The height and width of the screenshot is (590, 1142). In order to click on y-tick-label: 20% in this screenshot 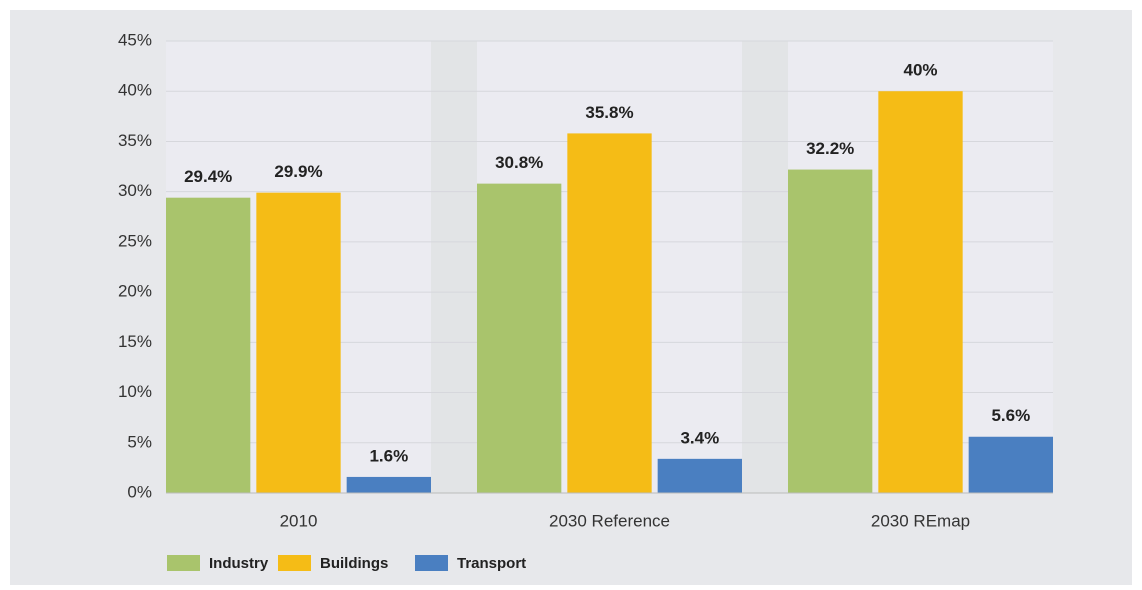, I will do `click(135, 291)`.